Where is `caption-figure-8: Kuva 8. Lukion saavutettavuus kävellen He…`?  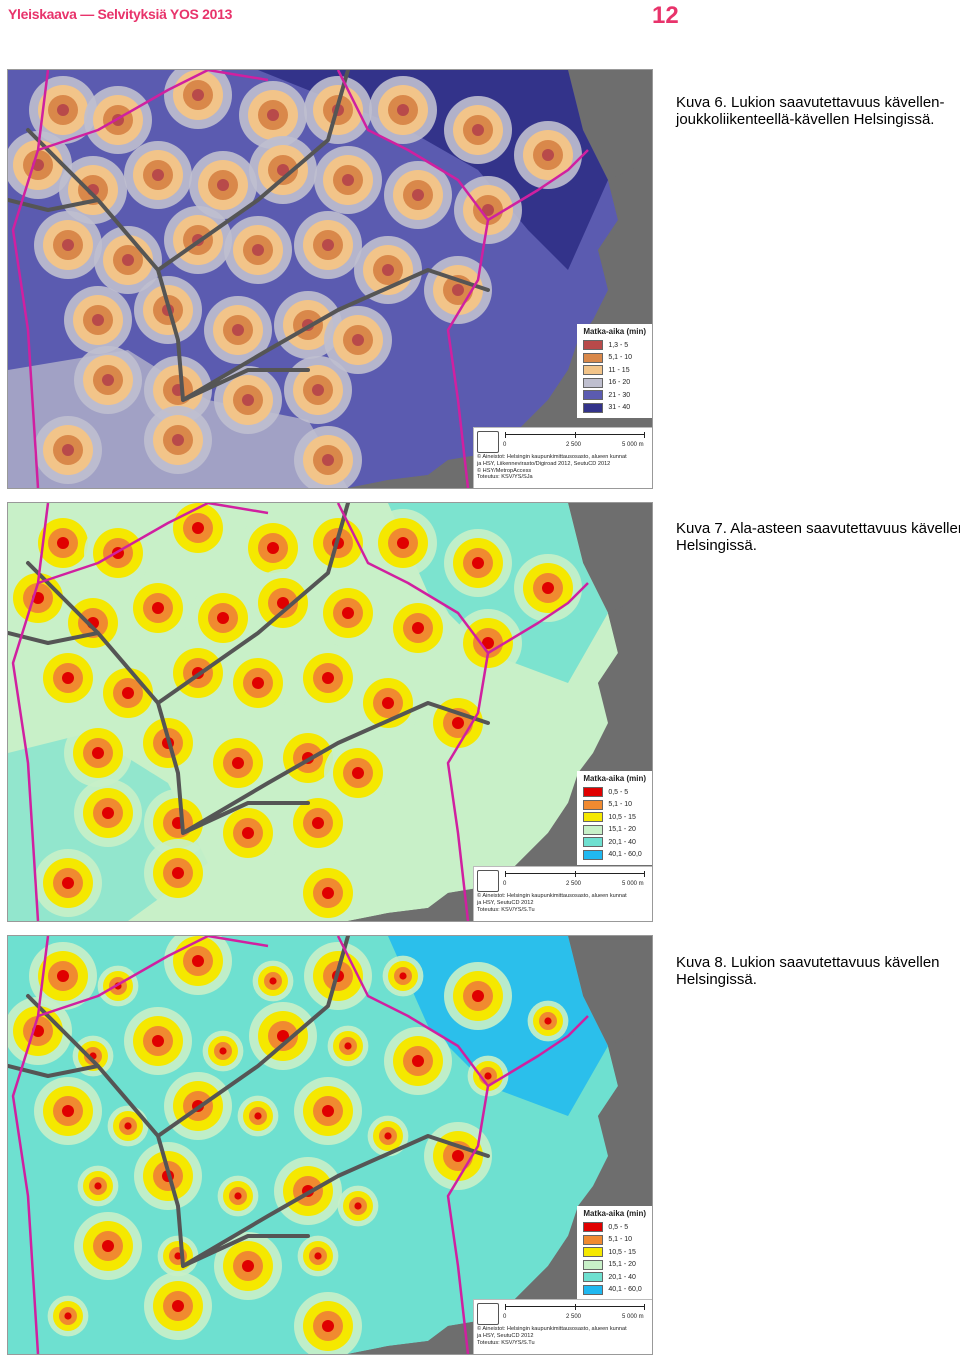 caption-figure-8: Kuva 8. Lukion saavutettavuus kävellen He… is located at coordinates (808, 971).